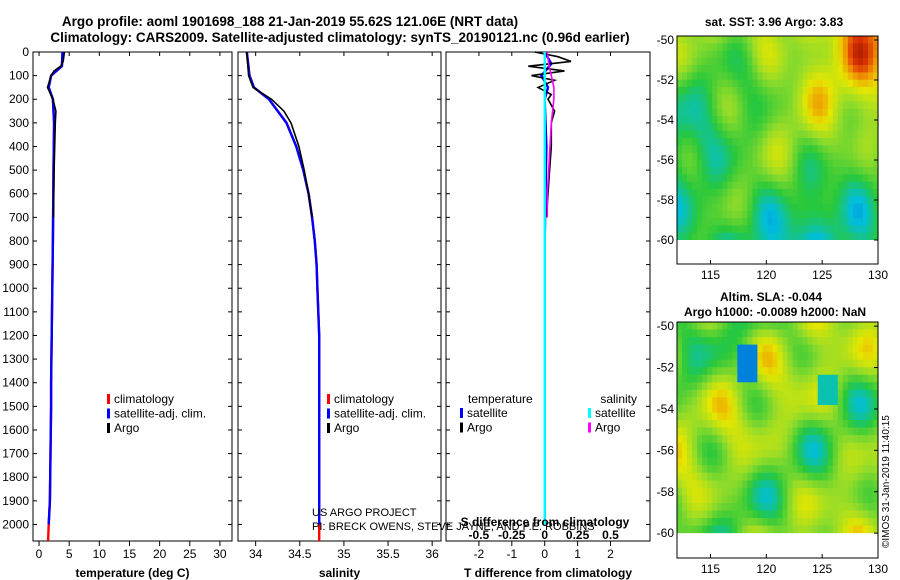 This screenshot has width=900, height=580. What do you see at coordinates (775, 312) in the screenshot?
I see `sla-map-subtitle: Argo h1000: -0.0089 h2000: NaN` at bounding box center [775, 312].